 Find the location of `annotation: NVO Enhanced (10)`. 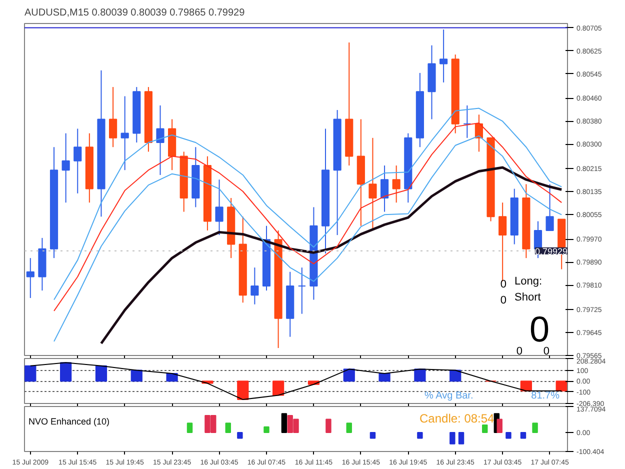

annotation: NVO Enhanced (10) is located at coordinates (69, 421).